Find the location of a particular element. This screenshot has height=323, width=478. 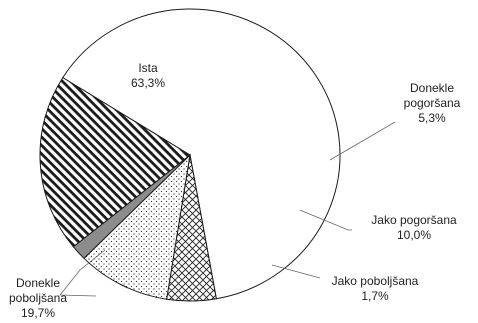

slice-label-percent: 5,3% is located at coordinates (432, 118).